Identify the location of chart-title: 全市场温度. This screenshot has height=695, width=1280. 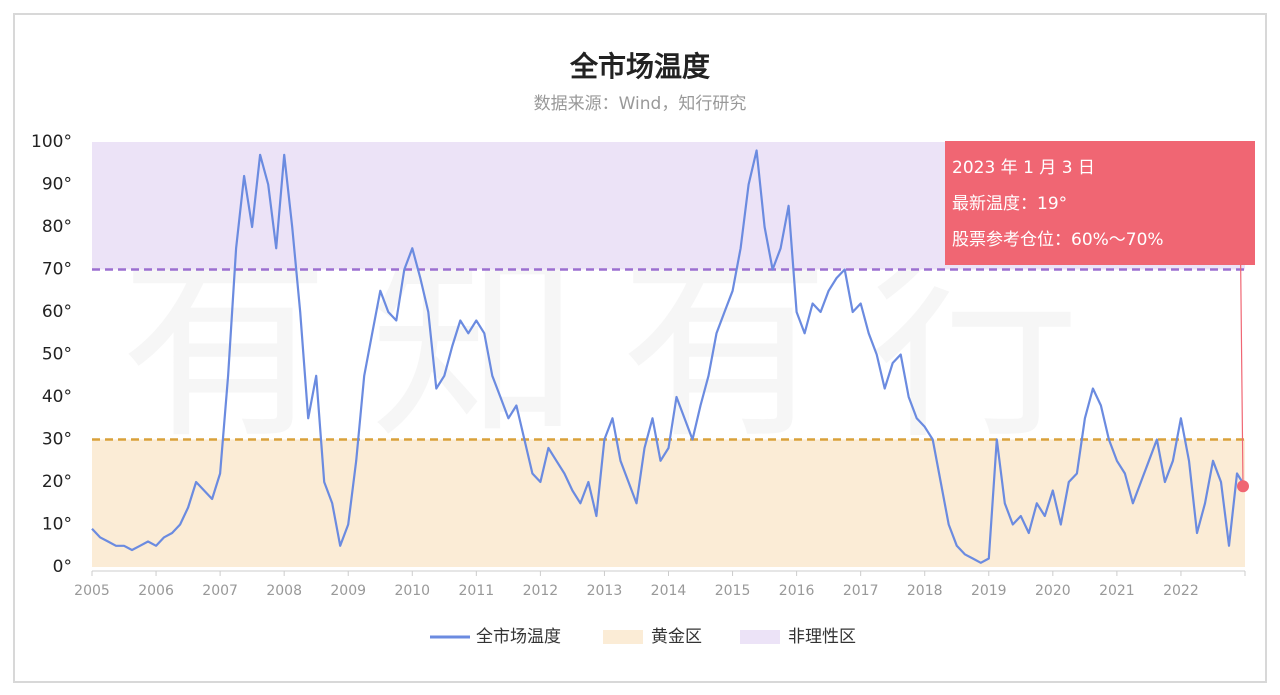
(639, 66).